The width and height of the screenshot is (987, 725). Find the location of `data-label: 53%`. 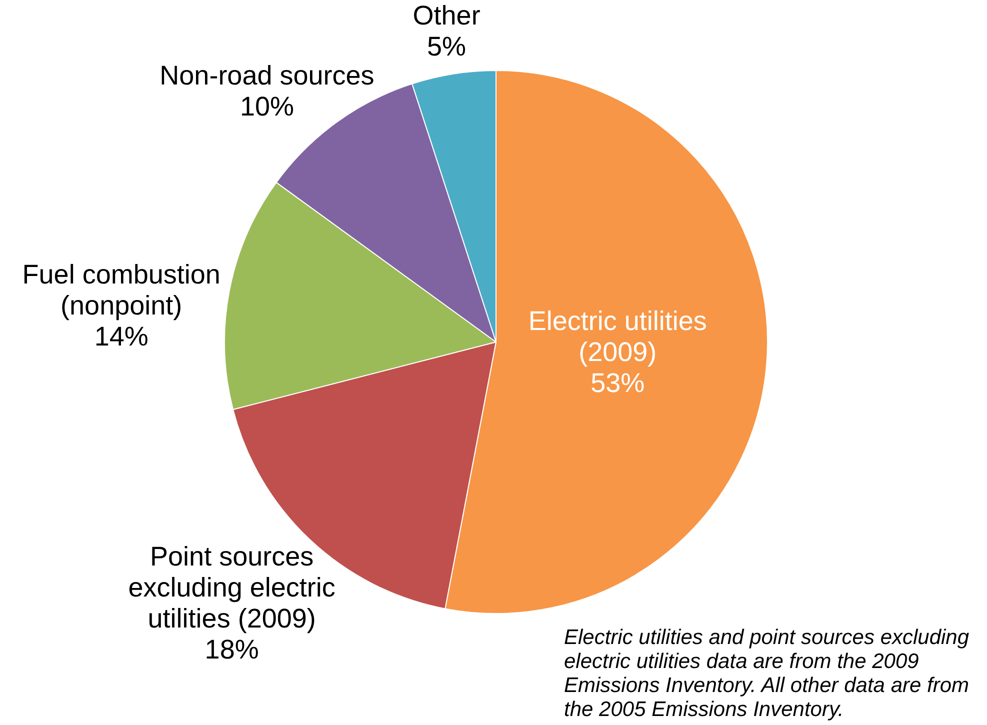

data-label: 53% is located at coordinates (617, 383).